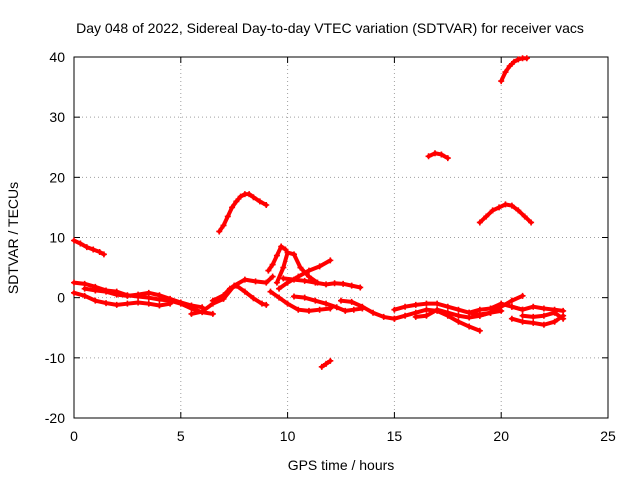 The image size is (640, 480). What do you see at coordinates (57, 117) in the screenshot?
I see `y-tick-label: 30` at bounding box center [57, 117].